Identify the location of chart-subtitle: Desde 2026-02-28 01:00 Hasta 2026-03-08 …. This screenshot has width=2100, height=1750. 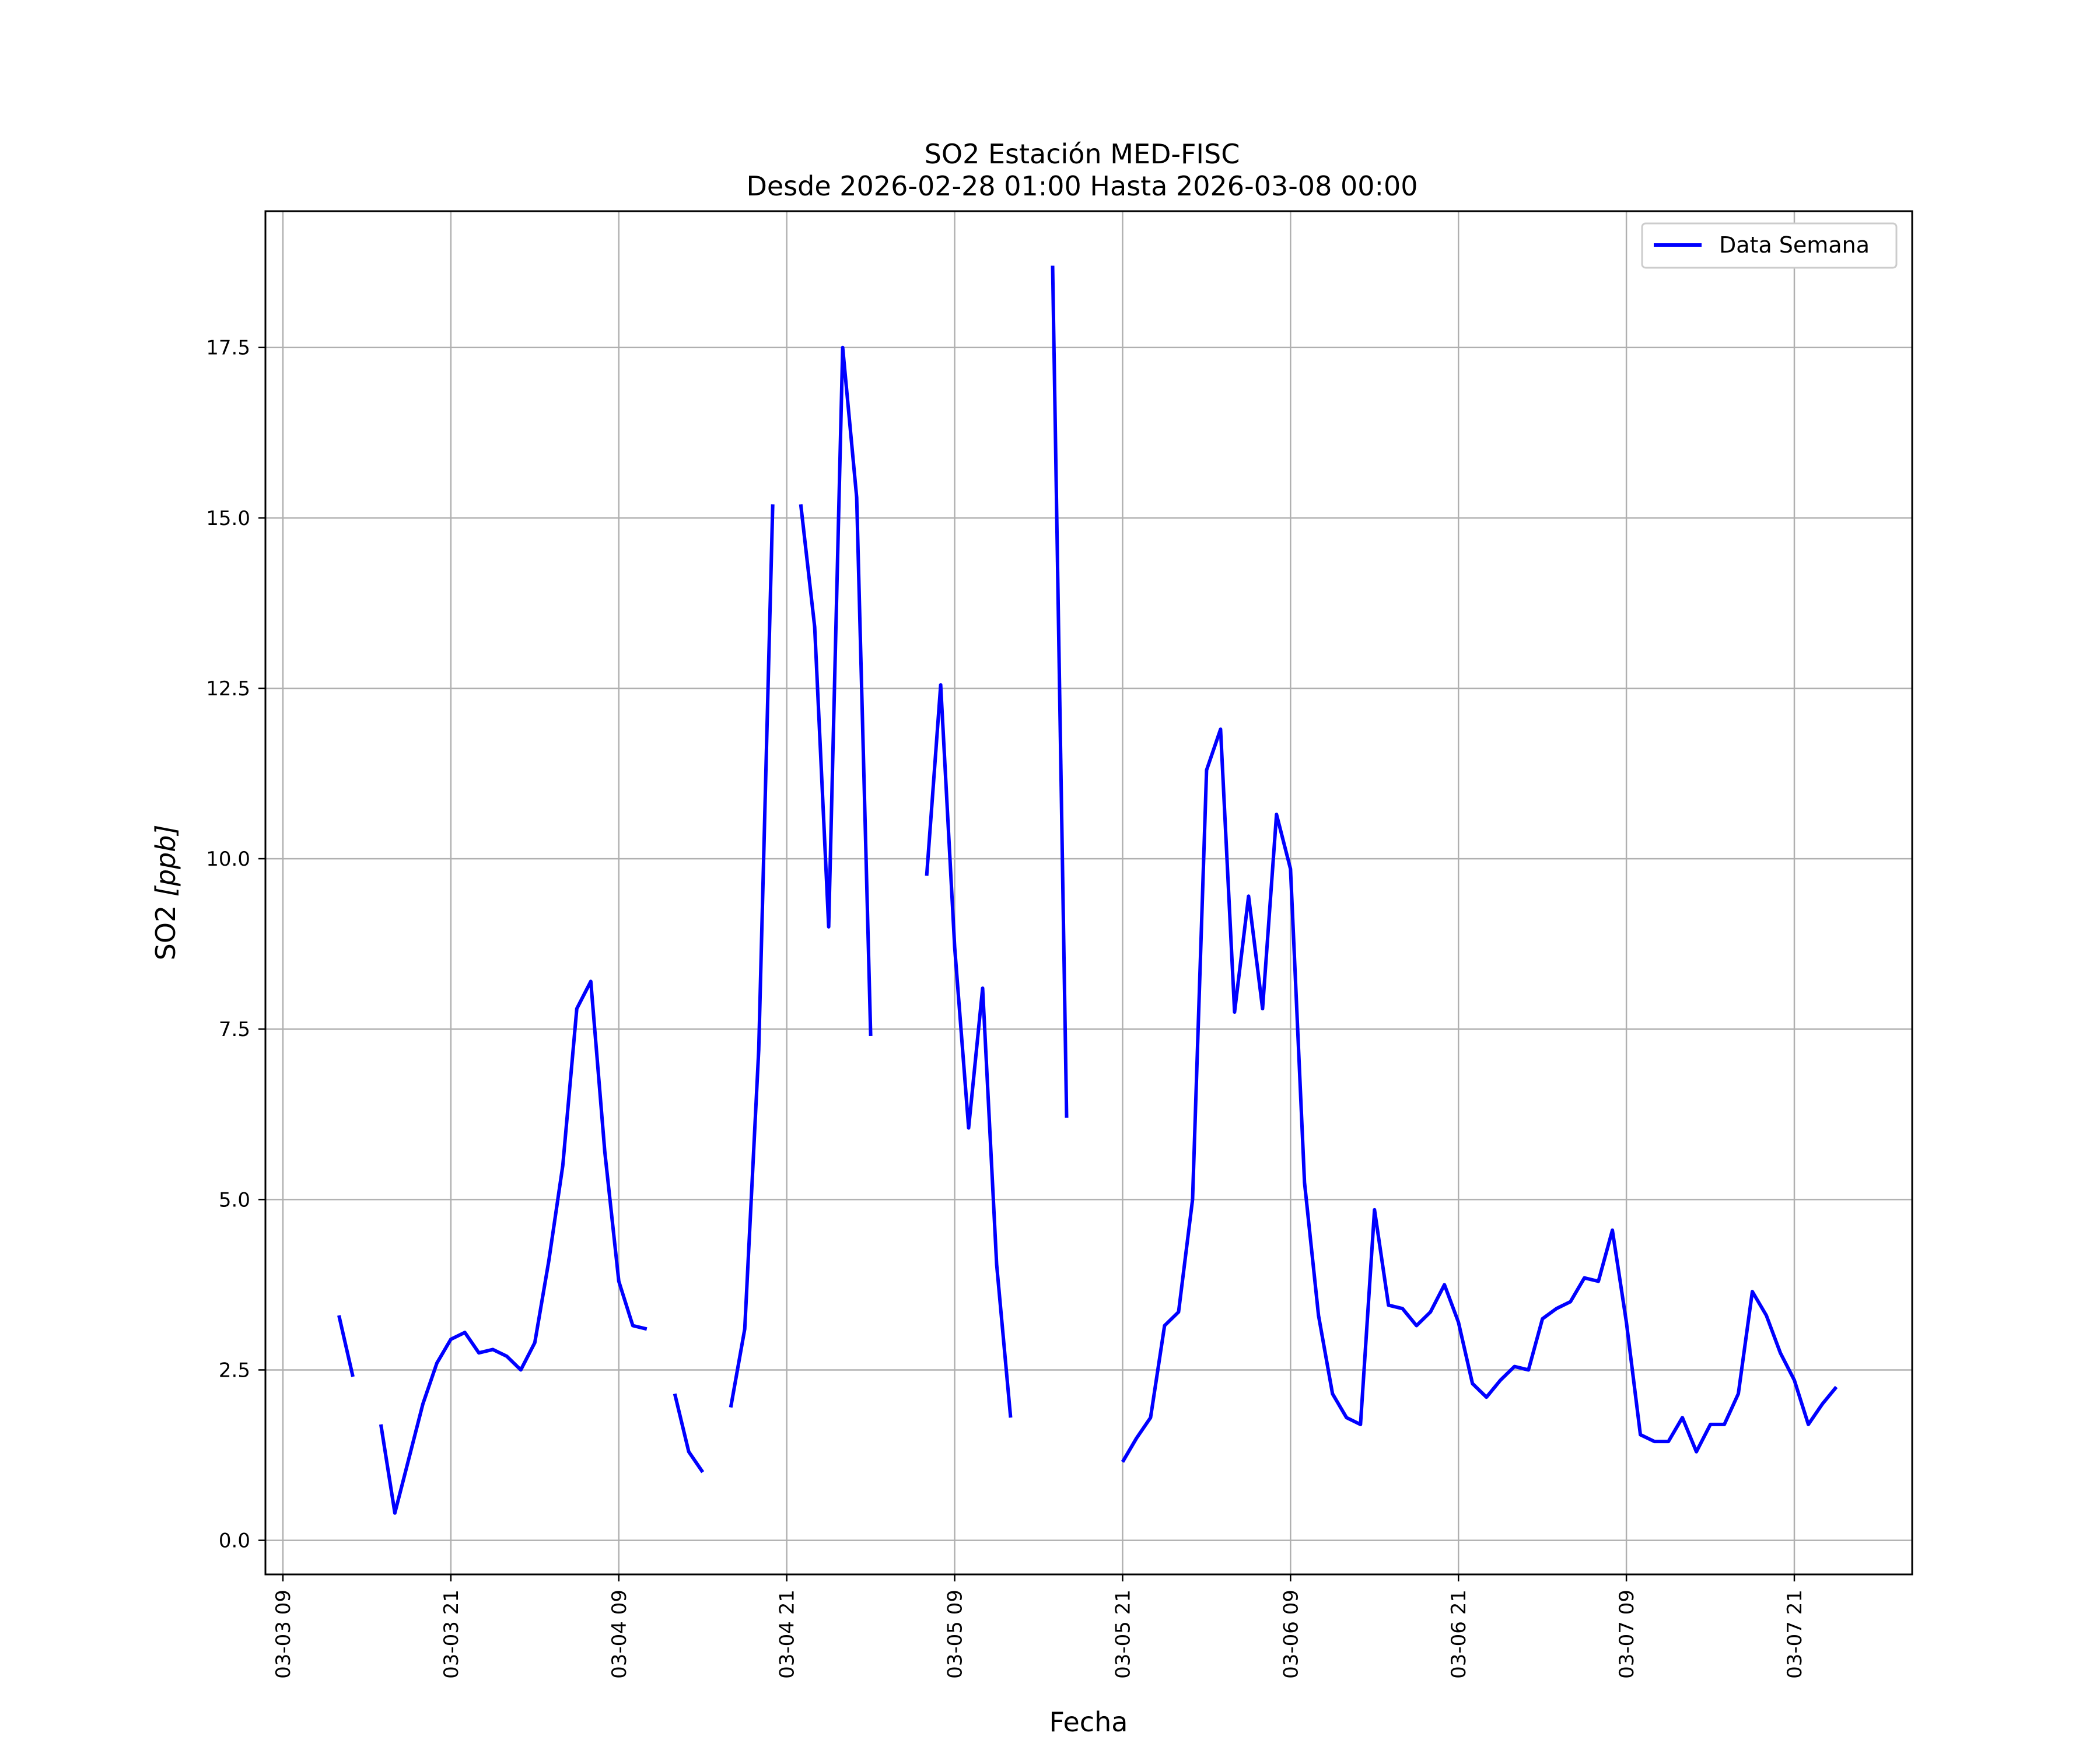
(1082, 186).